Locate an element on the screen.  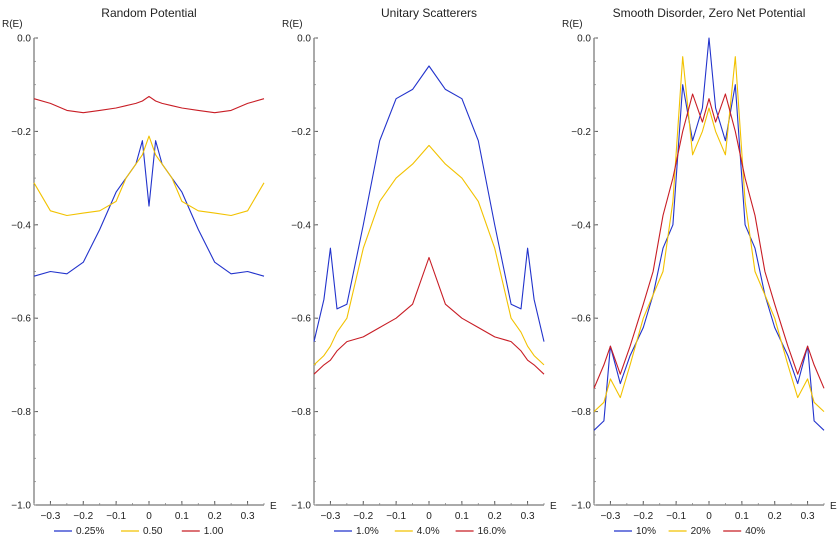
legend-label: 20% is located at coordinates (701, 531).